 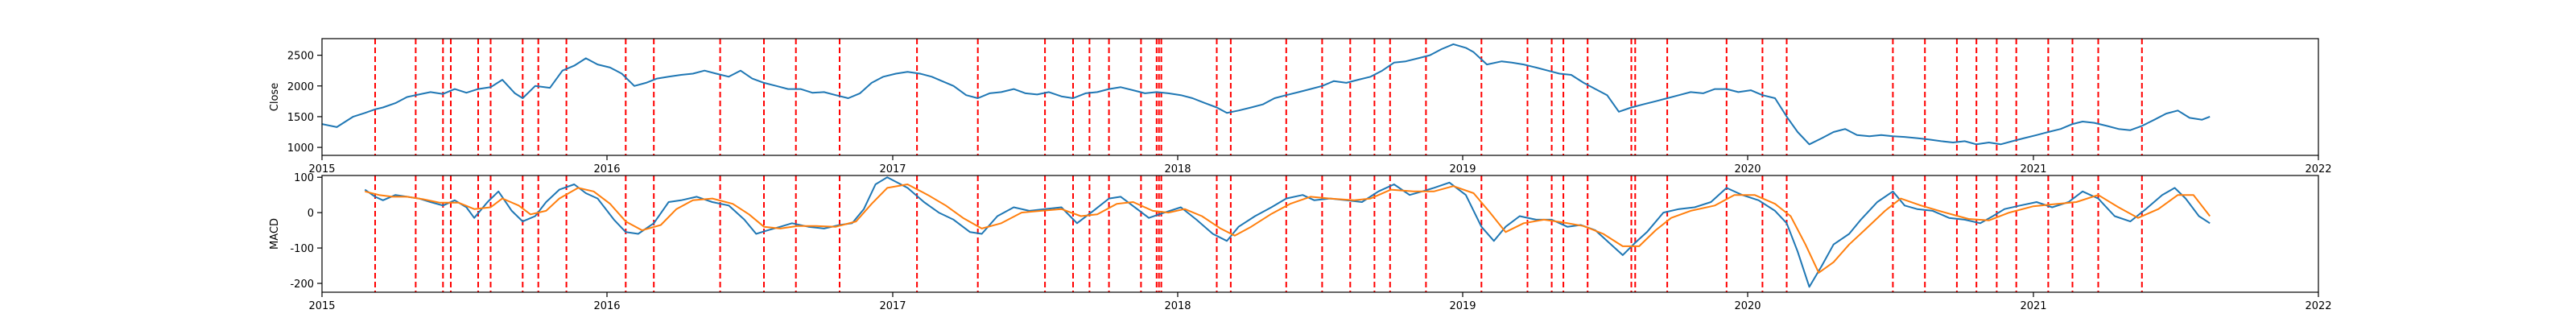 I want to click on y-tick-label: -200, so click(x=302, y=285).